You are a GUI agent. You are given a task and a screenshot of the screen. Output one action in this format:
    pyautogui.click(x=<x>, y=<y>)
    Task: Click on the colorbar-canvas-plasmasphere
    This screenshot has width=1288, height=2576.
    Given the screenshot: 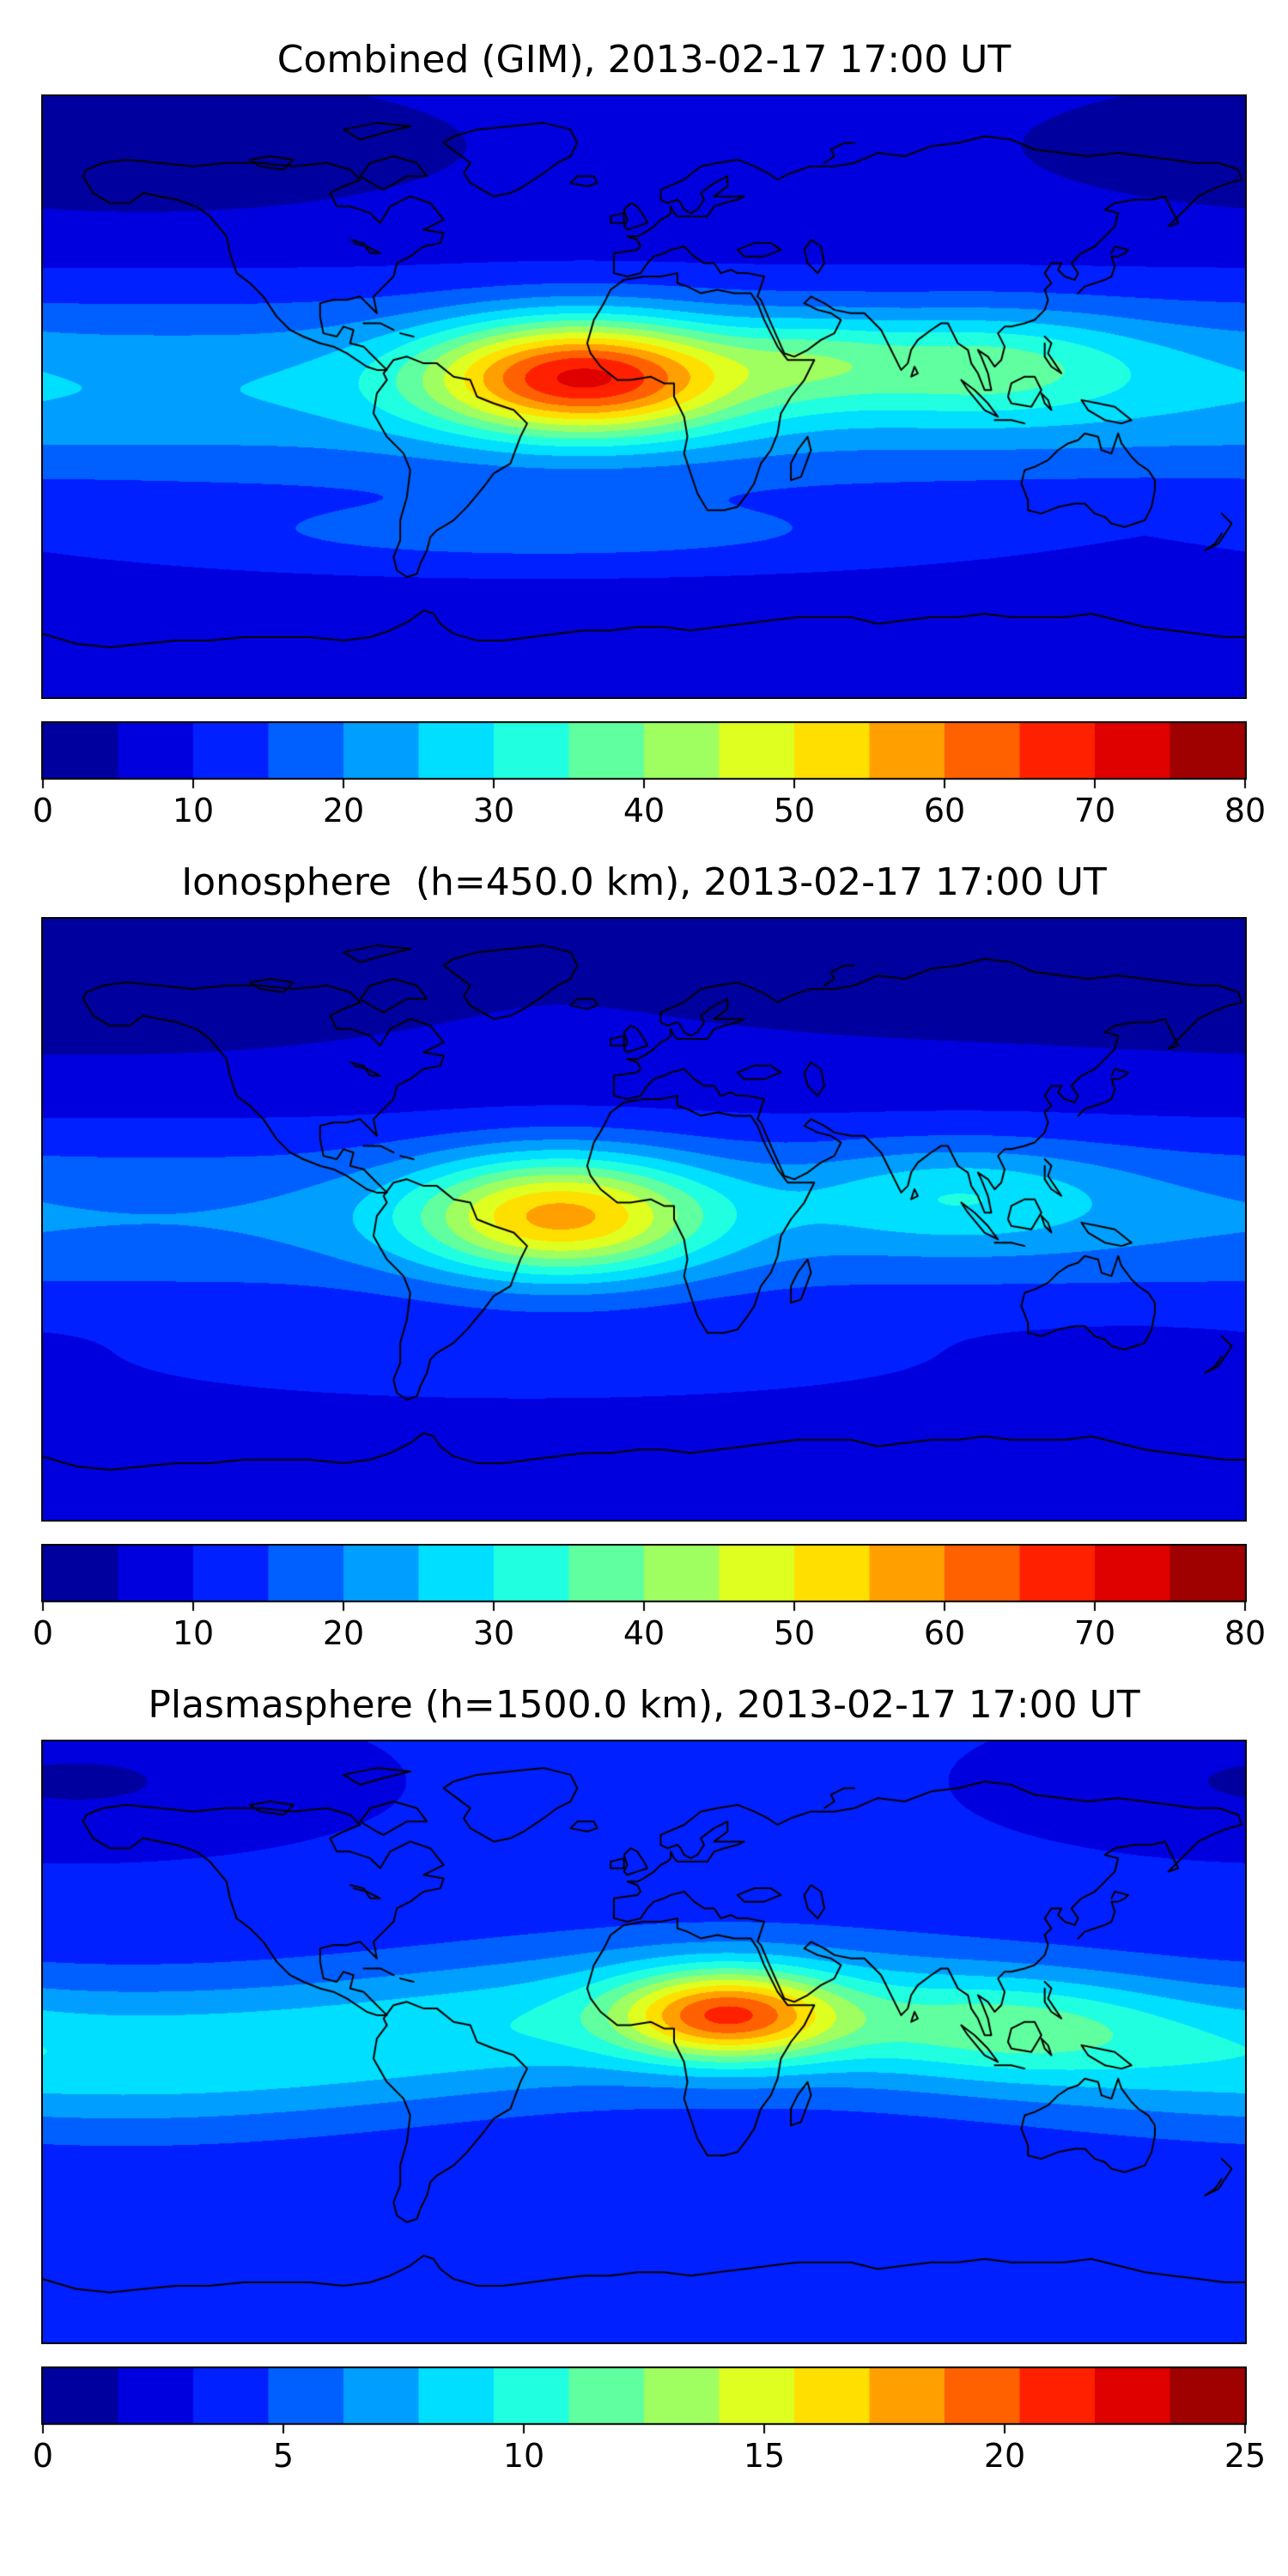 What is the action you would take?
    pyautogui.click(x=644, y=2400)
    